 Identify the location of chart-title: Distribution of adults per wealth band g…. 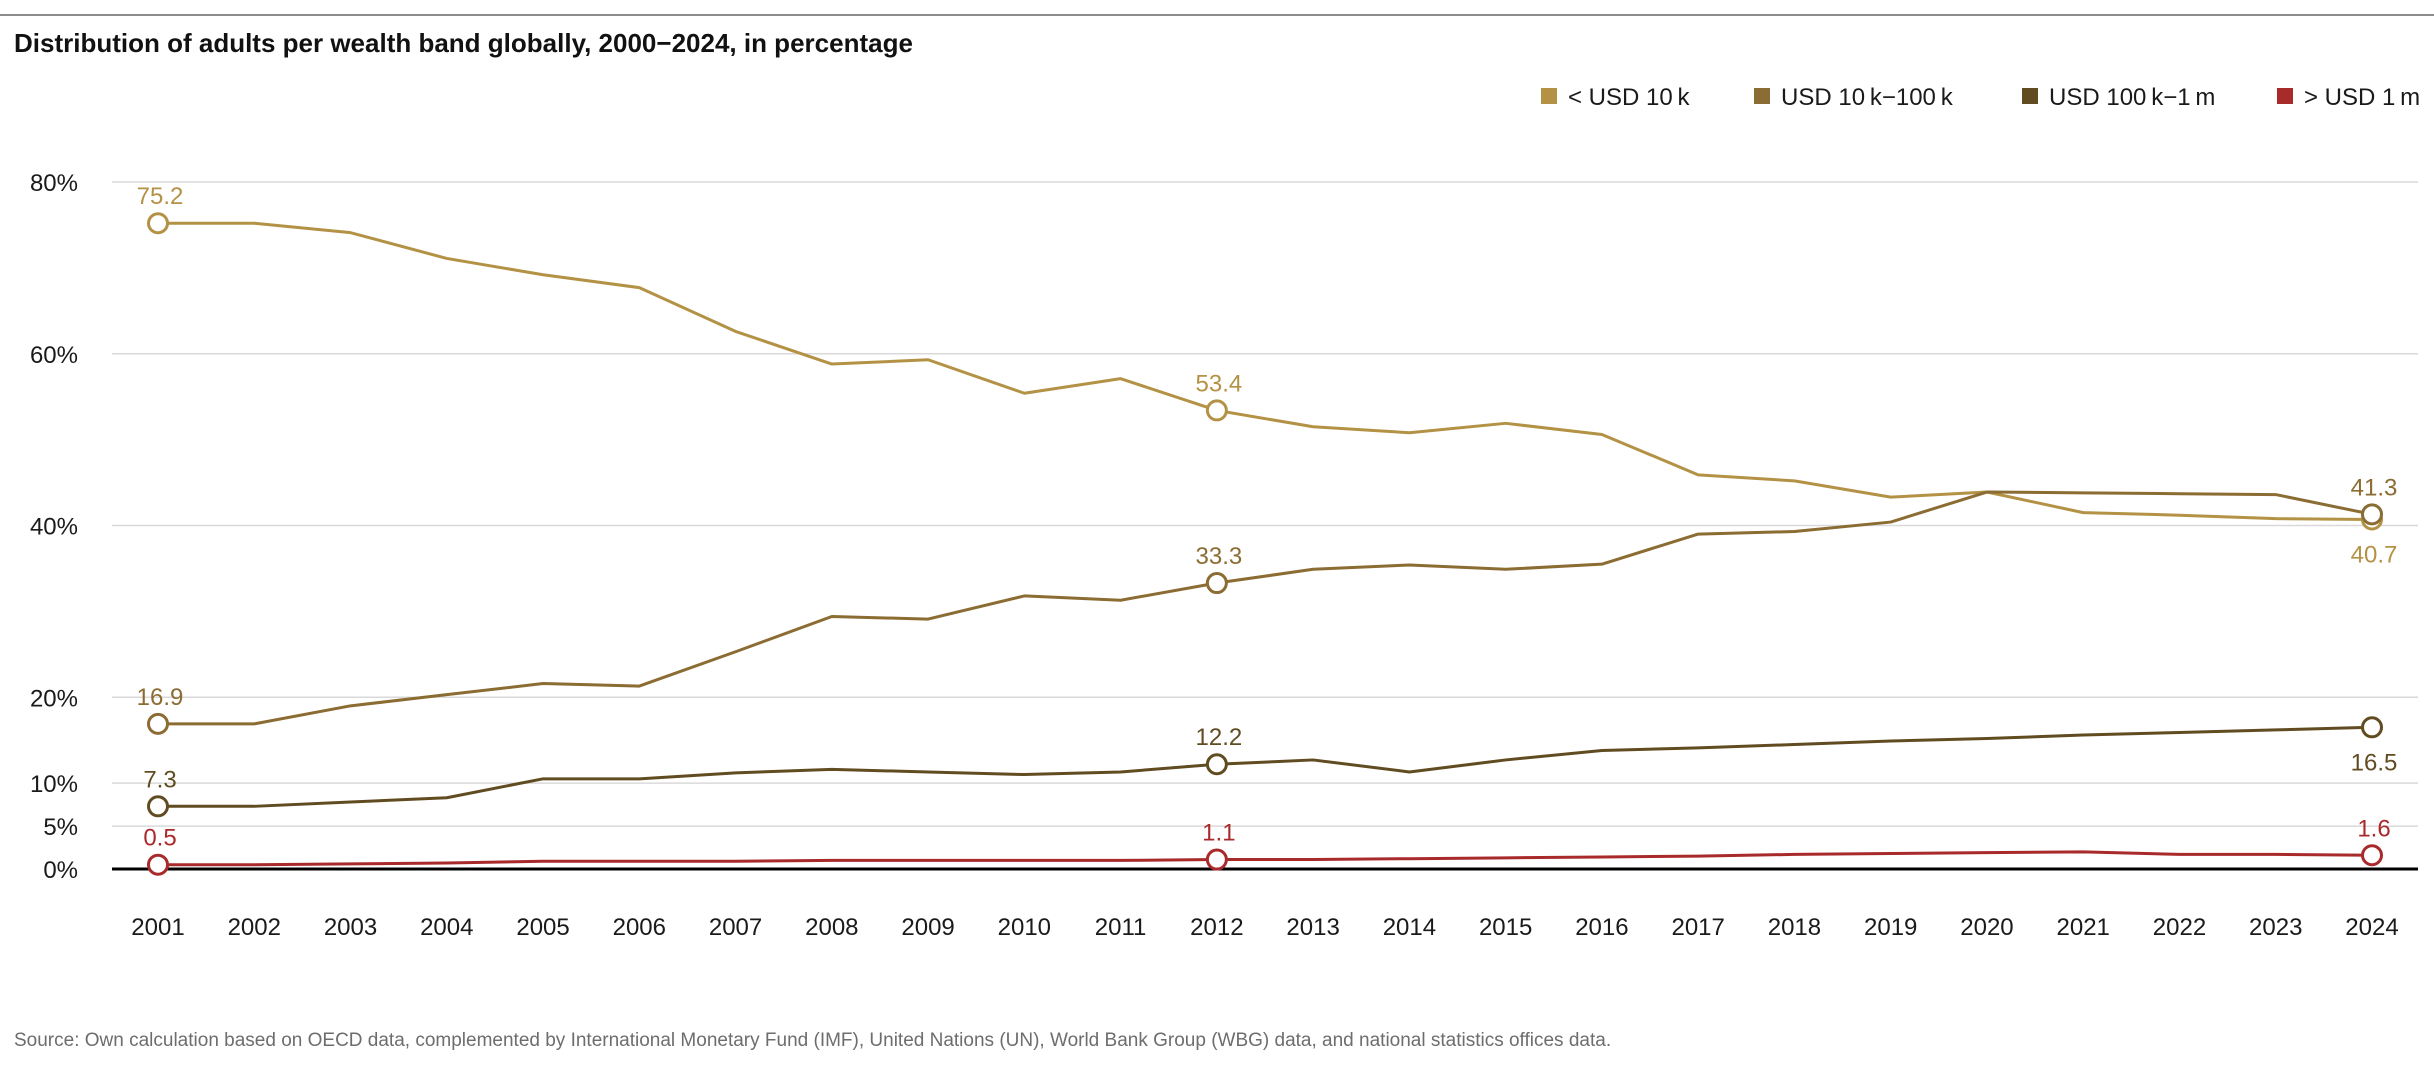
(463, 43).